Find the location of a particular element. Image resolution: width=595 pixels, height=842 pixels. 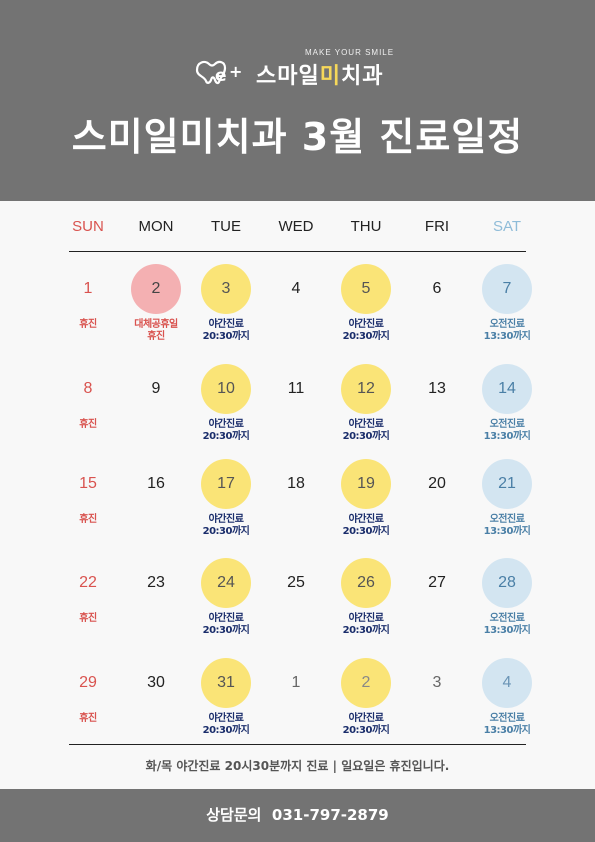

day-number: 5 is located at coordinates (366, 289).